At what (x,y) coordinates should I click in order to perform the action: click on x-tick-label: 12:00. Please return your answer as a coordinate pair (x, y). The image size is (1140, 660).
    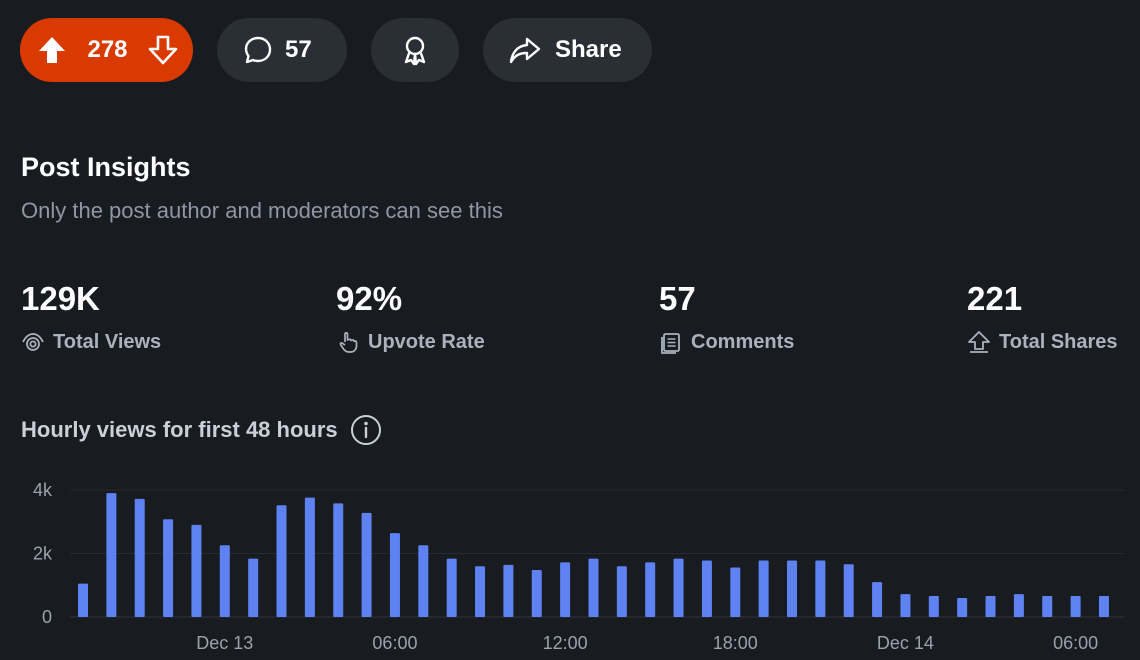
    Looking at the image, I should click on (565, 643).